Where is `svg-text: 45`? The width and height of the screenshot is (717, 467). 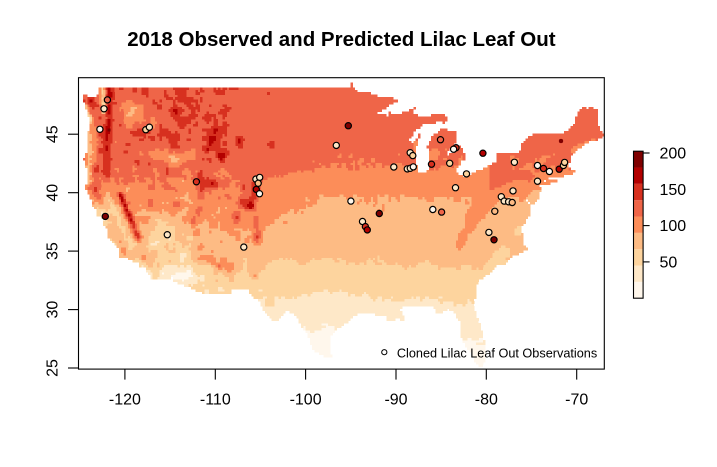
svg-text: 45 is located at coordinates (53, 134).